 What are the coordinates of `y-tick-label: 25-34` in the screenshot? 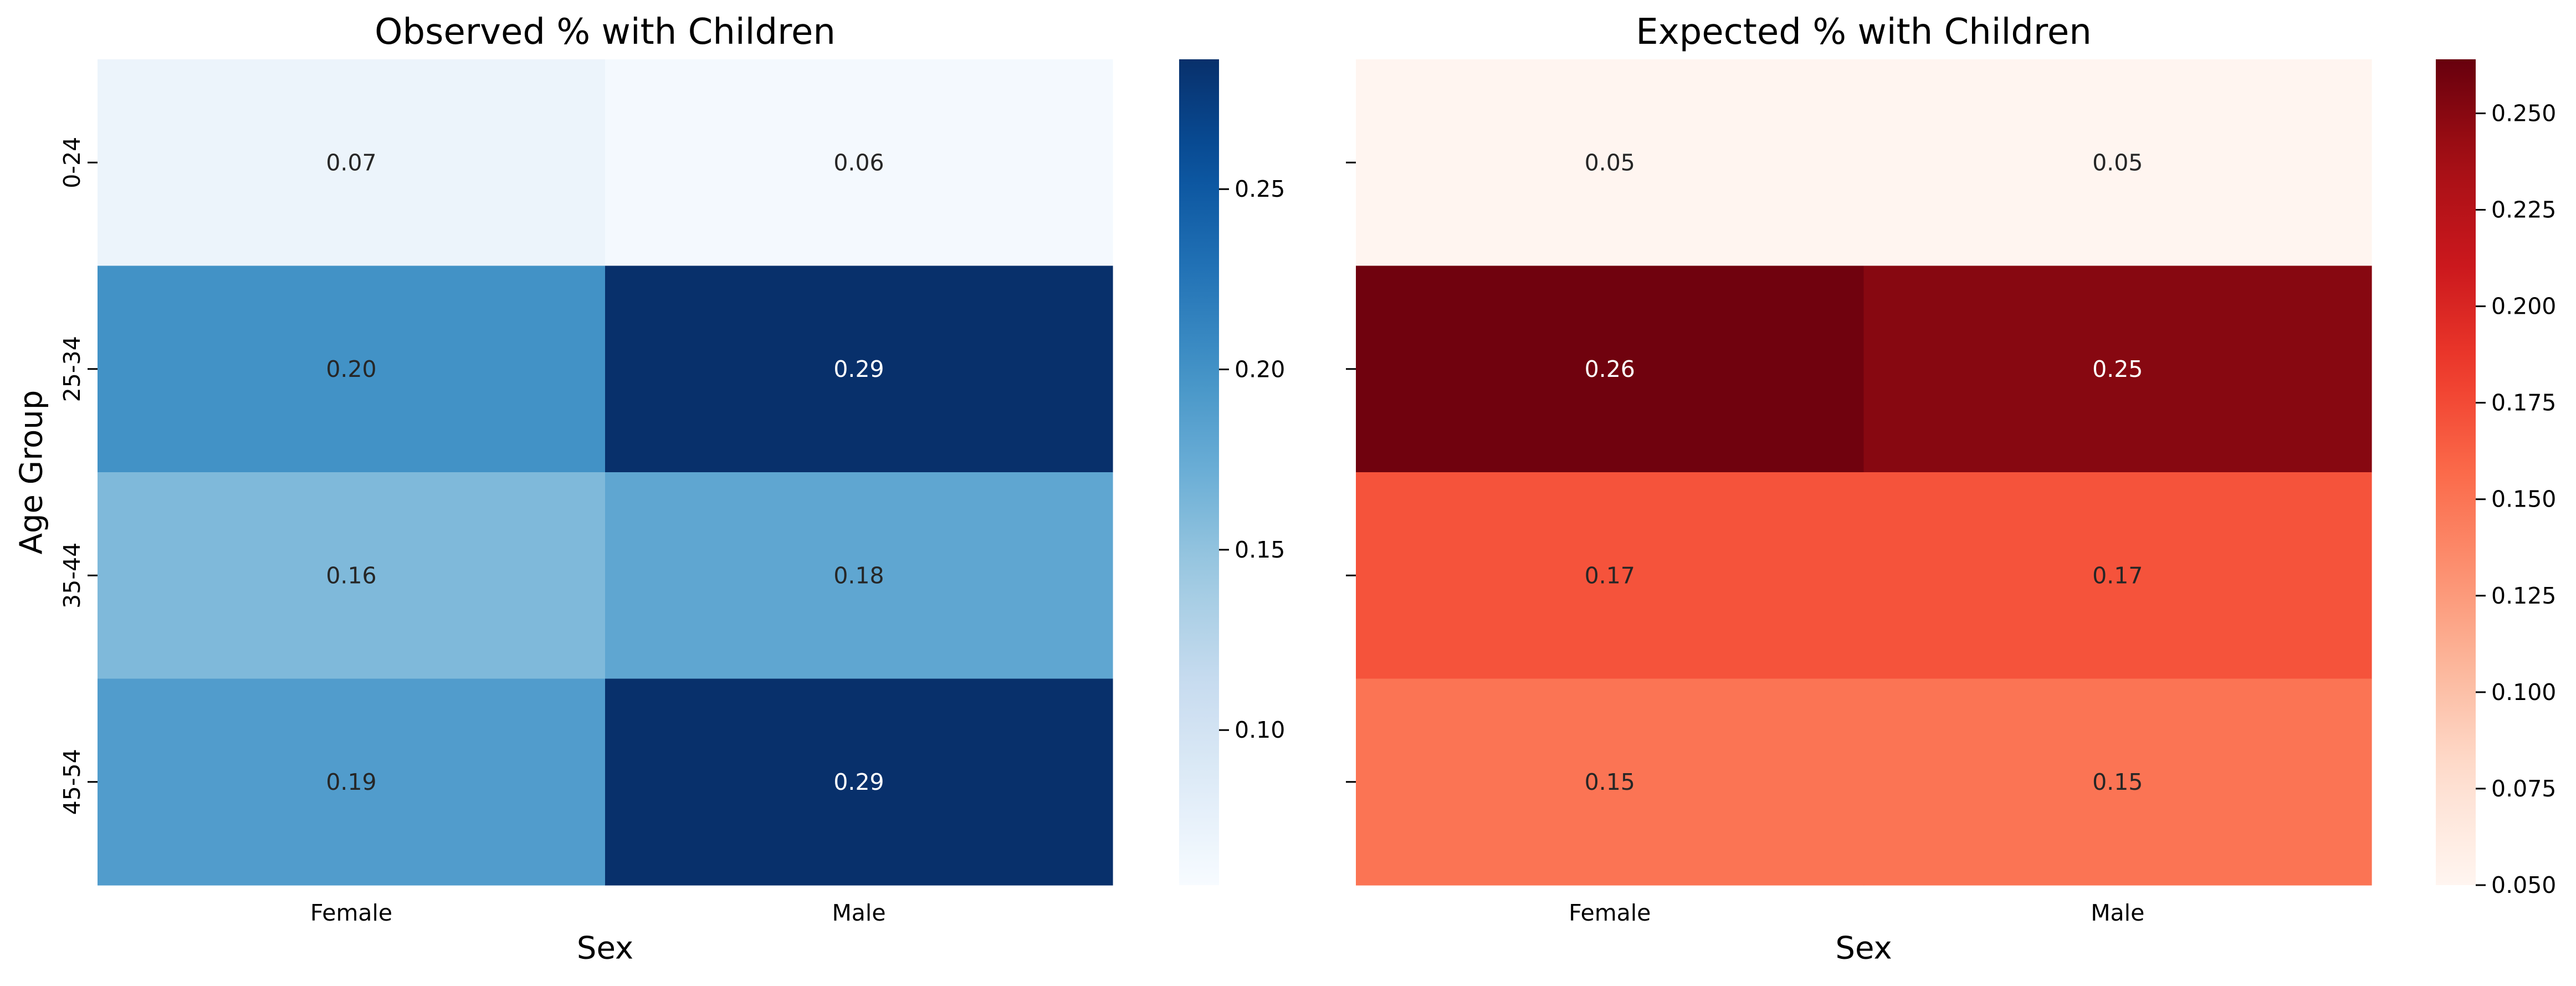 It's located at (72, 369).